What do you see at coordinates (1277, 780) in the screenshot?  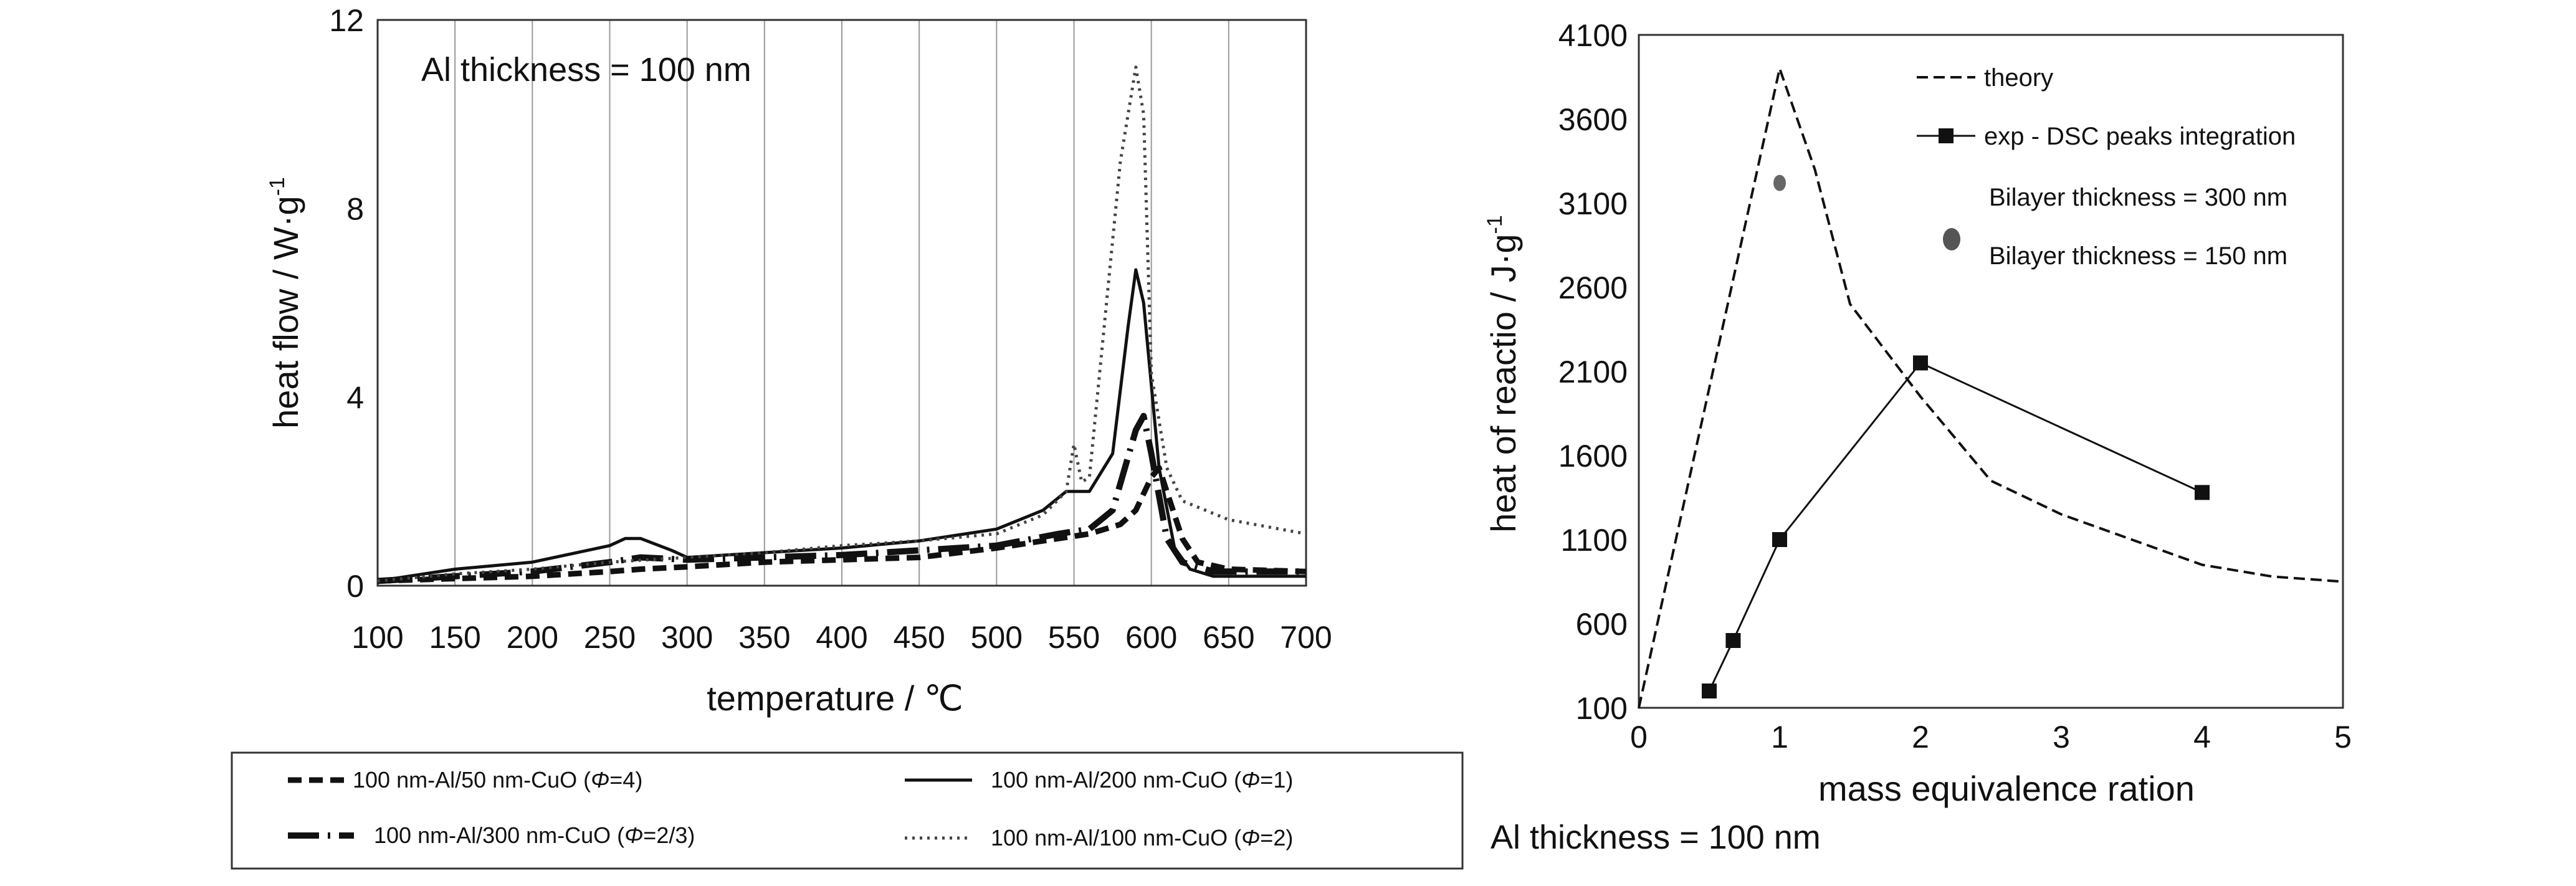 I see `legend-phi-value: =1)` at bounding box center [1277, 780].